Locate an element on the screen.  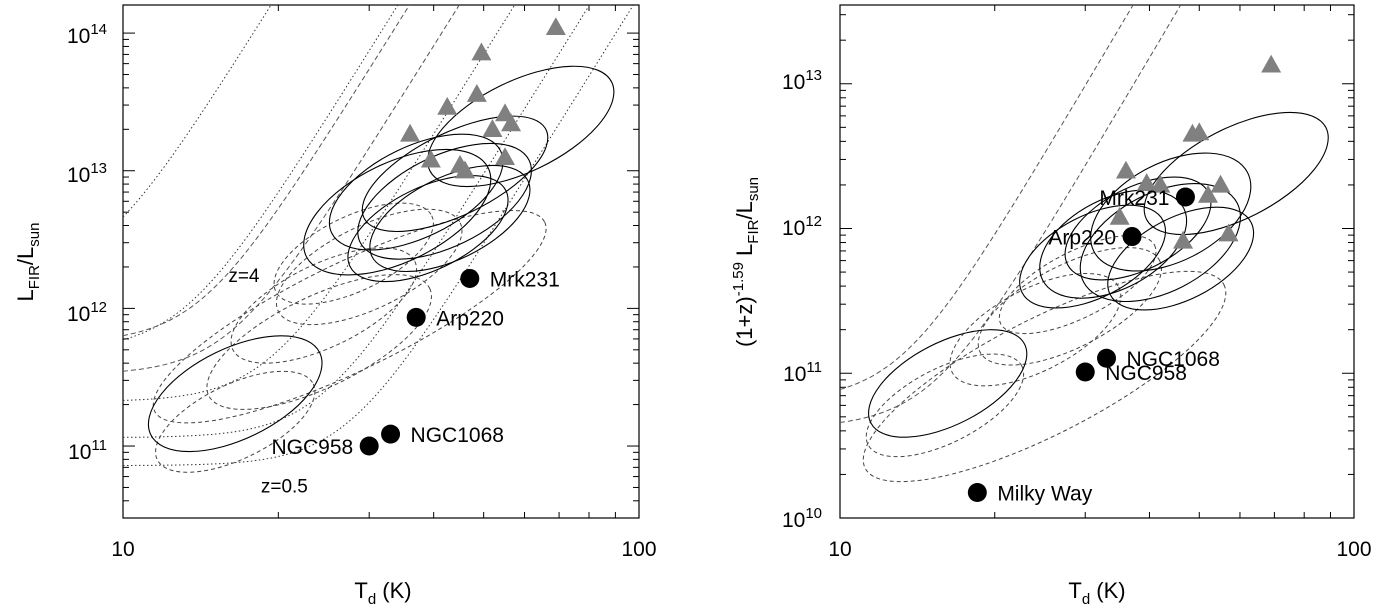
left-marks is located at coordinates (462, 236).